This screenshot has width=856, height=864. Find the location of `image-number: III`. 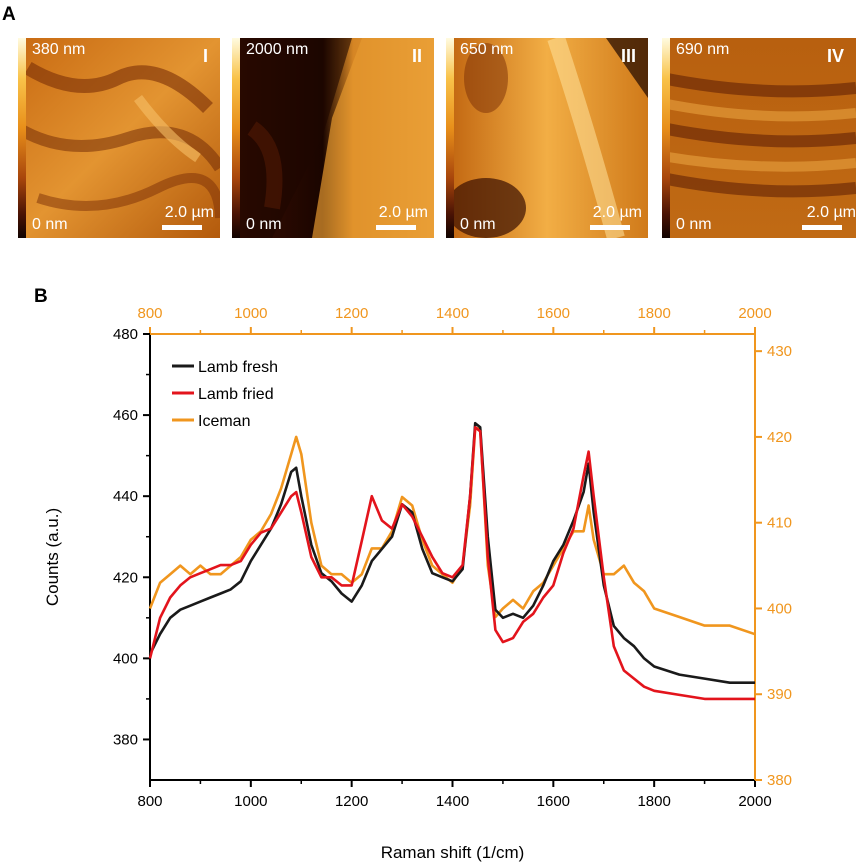

image-number: III is located at coordinates (628, 56).